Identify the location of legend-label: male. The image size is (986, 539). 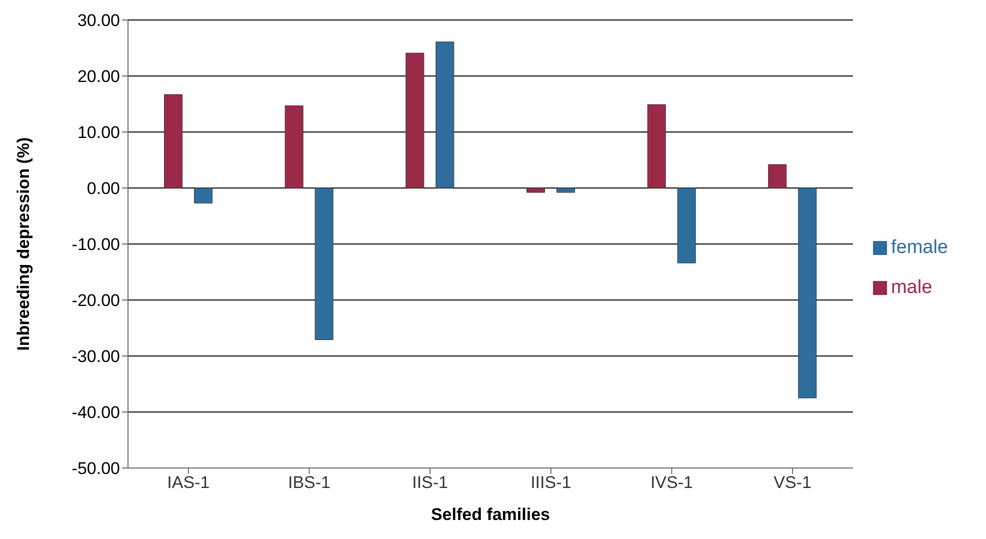
(911, 287).